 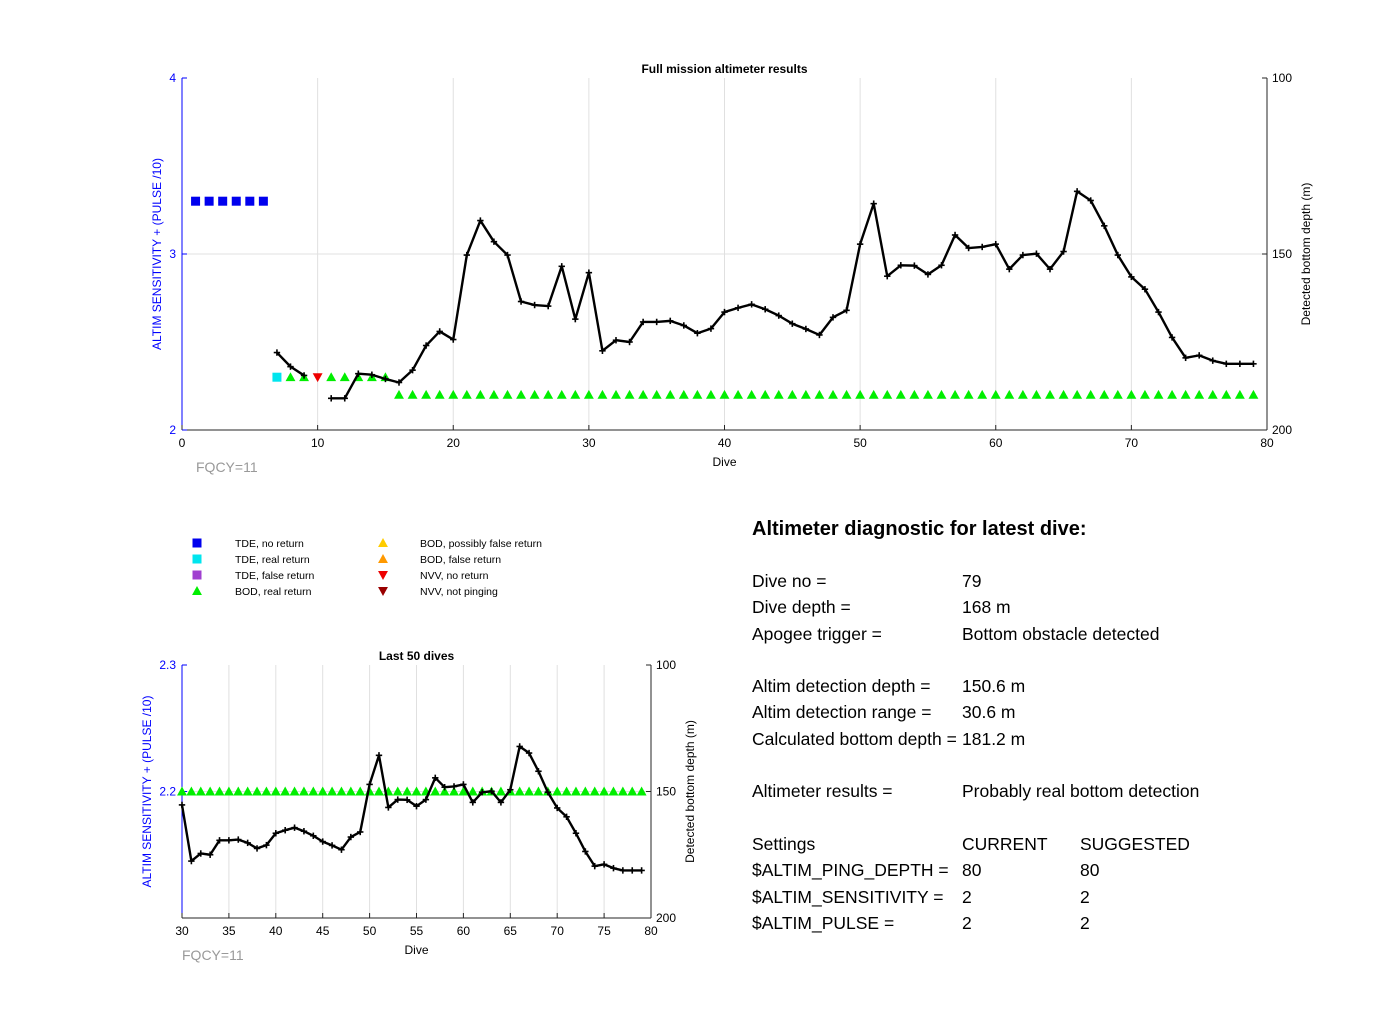 What do you see at coordinates (1062, 847) in the screenshot?
I see `settings-header-row: Settings CURRENT SUGGESTED` at bounding box center [1062, 847].